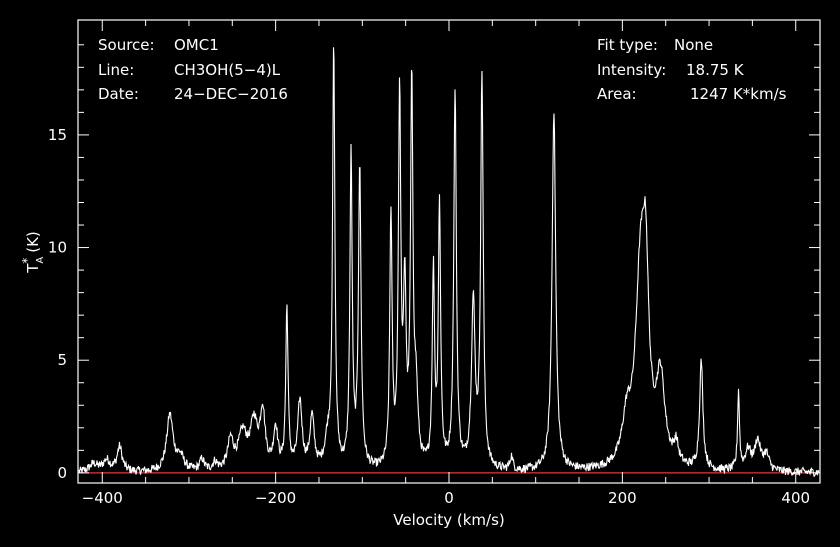  I want to click on date-key: Date:, so click(118, 94).